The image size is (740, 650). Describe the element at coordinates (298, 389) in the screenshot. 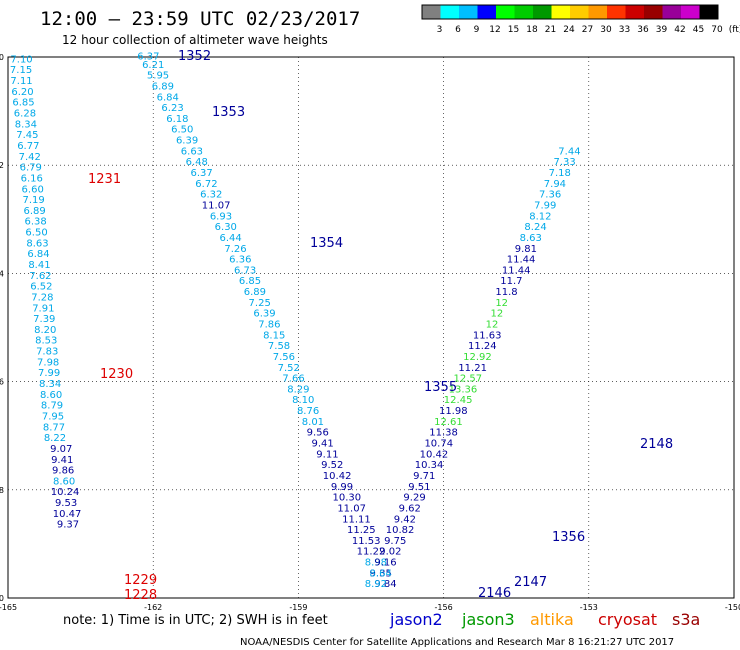

I see `swh-value-label: 8.29` at that location.